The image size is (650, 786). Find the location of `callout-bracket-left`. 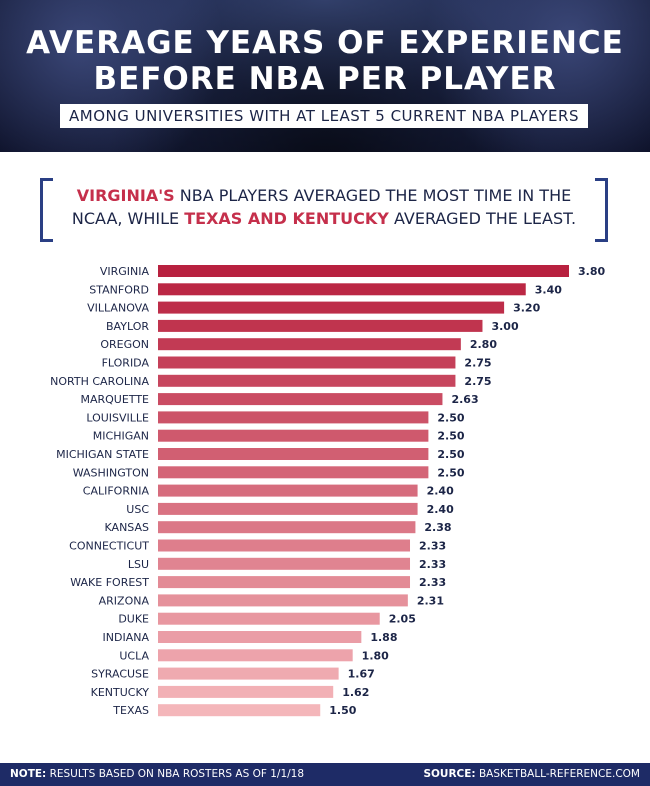

callout-bracket-left is located at coordinates (46, 210).